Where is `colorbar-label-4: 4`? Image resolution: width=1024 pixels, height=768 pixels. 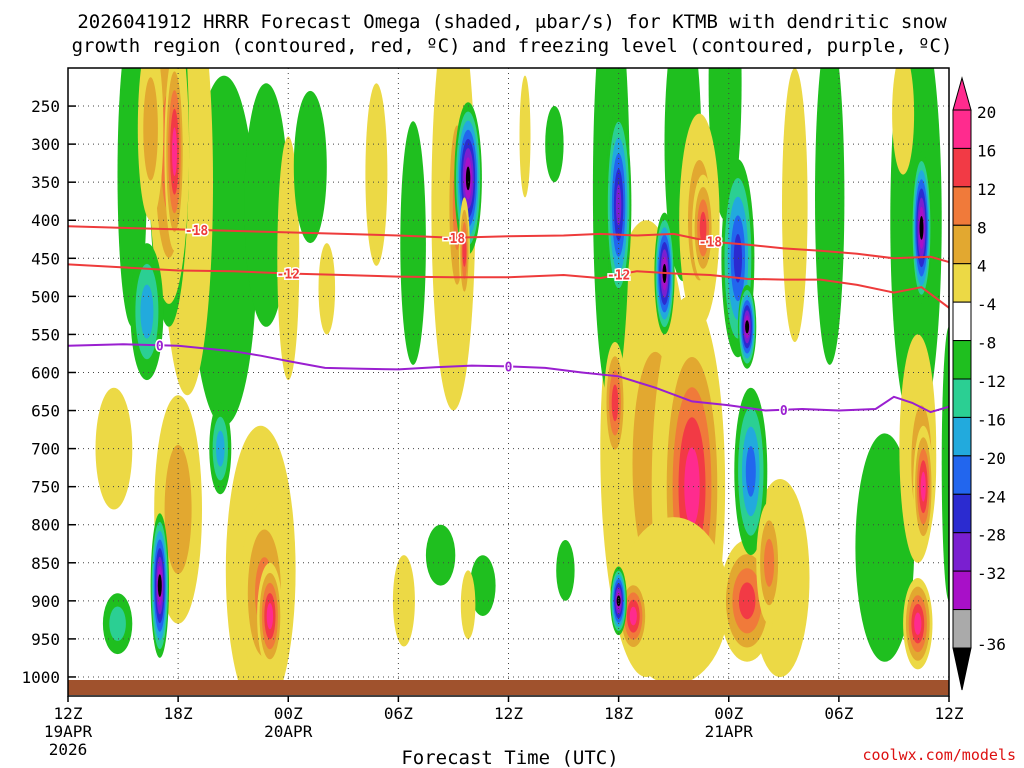 colorbar-label-4: 4 is located at coordinates (982, 266).